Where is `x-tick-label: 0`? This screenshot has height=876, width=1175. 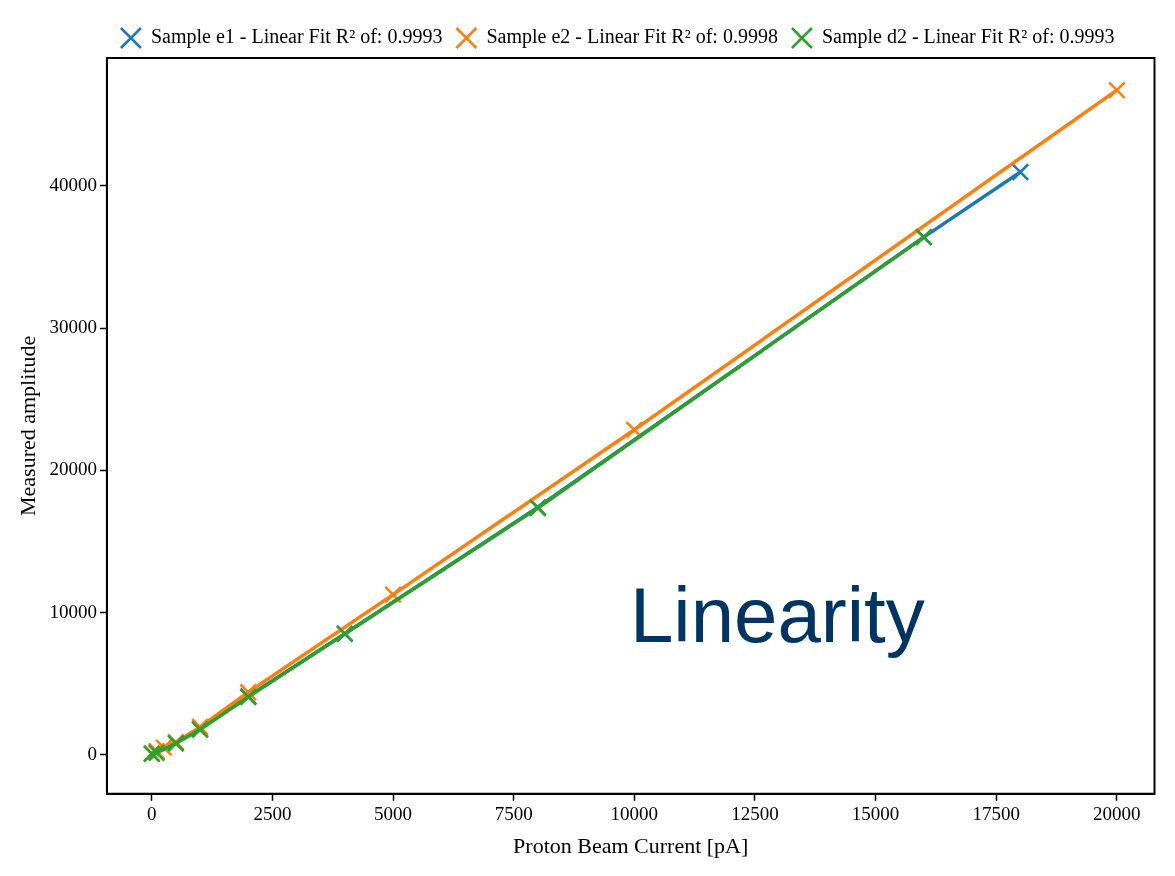 x-tick-label: 0 is located at coordinates (152, 814).